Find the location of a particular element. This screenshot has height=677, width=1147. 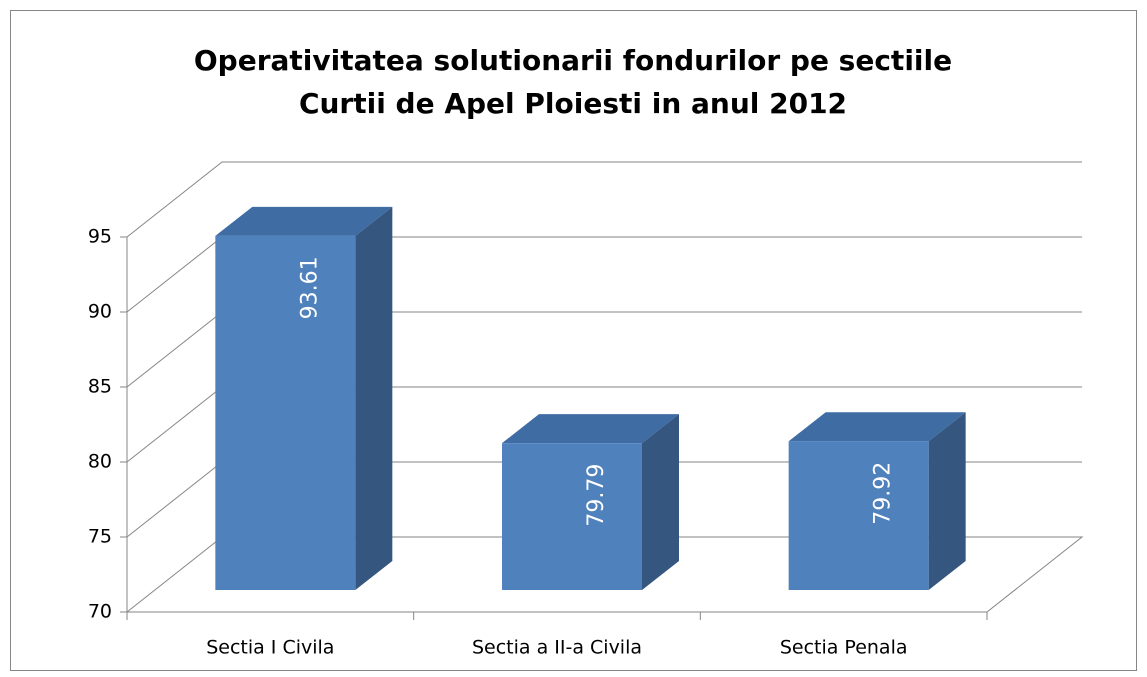

chart-title: Curtii de Apel Ploiesti in anul 2012 is located at coordinates (573, 103).